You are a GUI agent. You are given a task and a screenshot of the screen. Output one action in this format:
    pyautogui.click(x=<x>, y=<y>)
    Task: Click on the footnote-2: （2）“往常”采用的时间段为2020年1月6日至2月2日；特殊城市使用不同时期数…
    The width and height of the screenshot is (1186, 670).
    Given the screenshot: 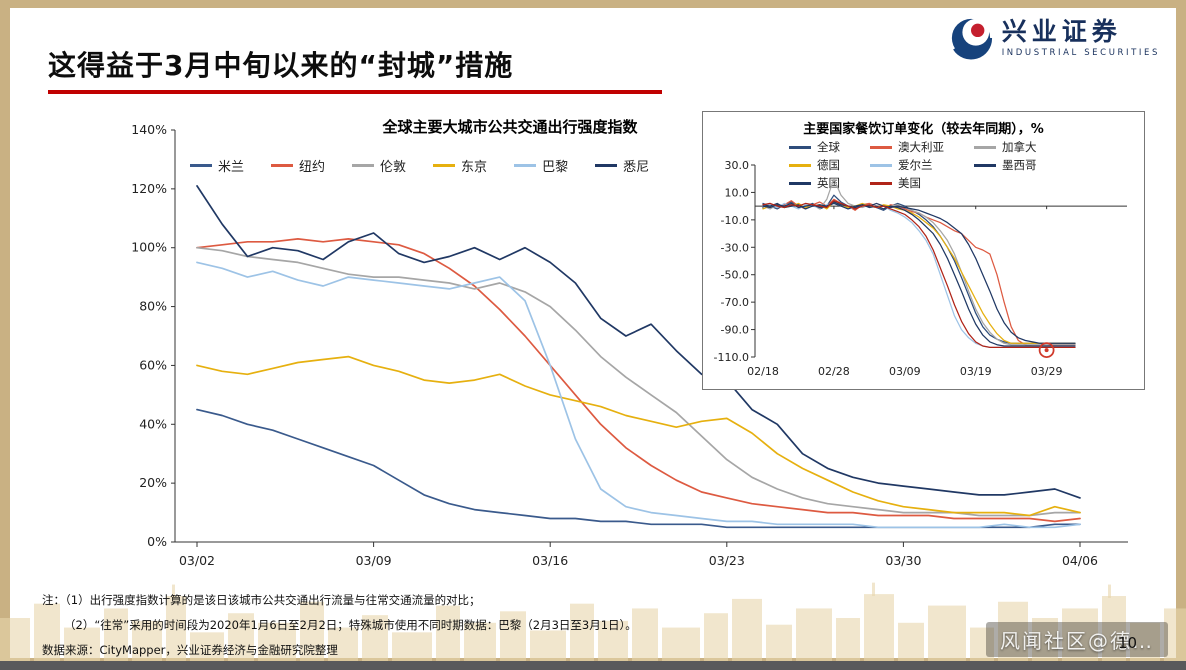 What is the action you would take?
    pyautogui.click(x=350, y=625)
    